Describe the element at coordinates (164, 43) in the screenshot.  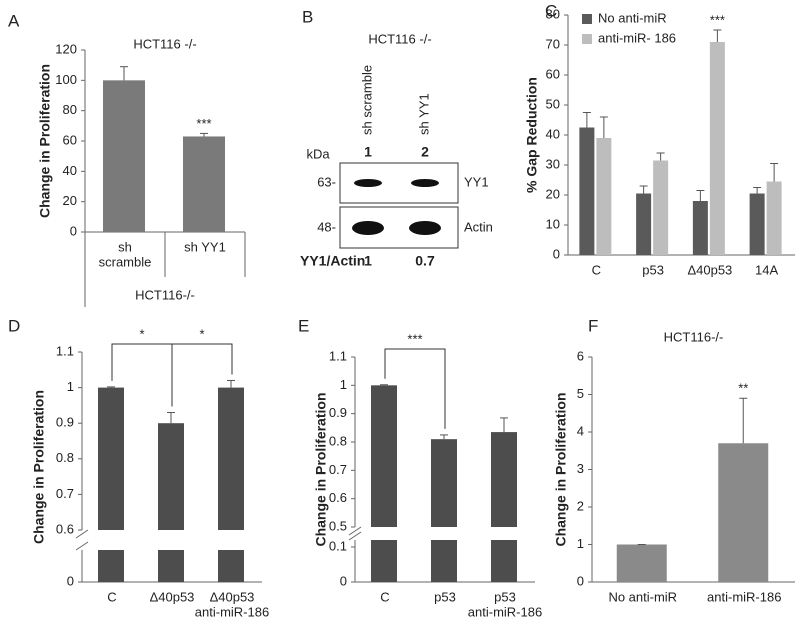
I see `chart-title: HCT116 -/-` at that location.